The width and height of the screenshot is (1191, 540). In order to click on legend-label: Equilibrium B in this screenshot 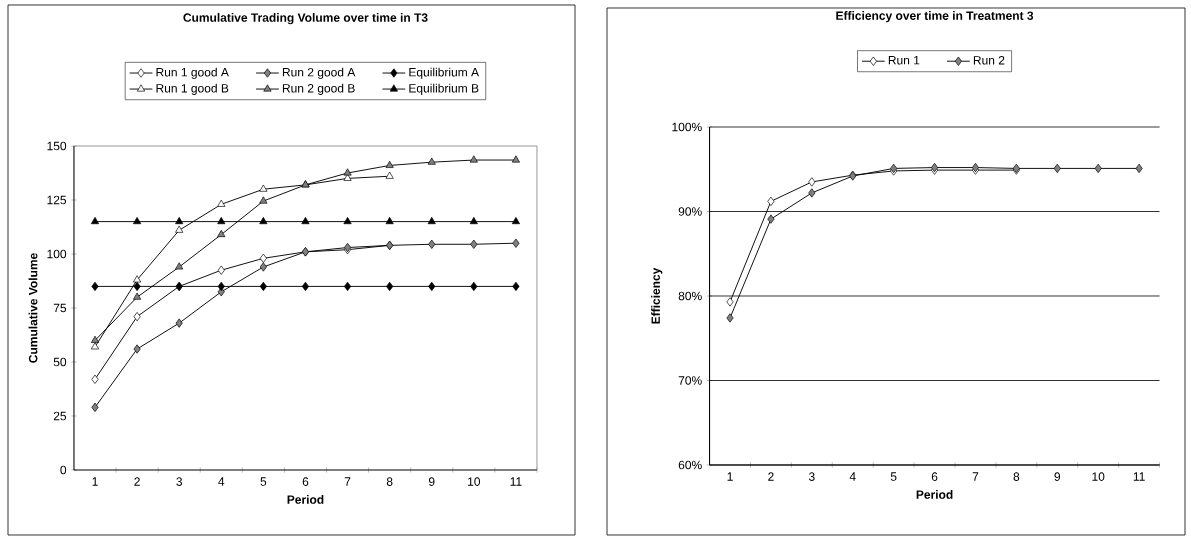, I will do `click(444, 89)`.